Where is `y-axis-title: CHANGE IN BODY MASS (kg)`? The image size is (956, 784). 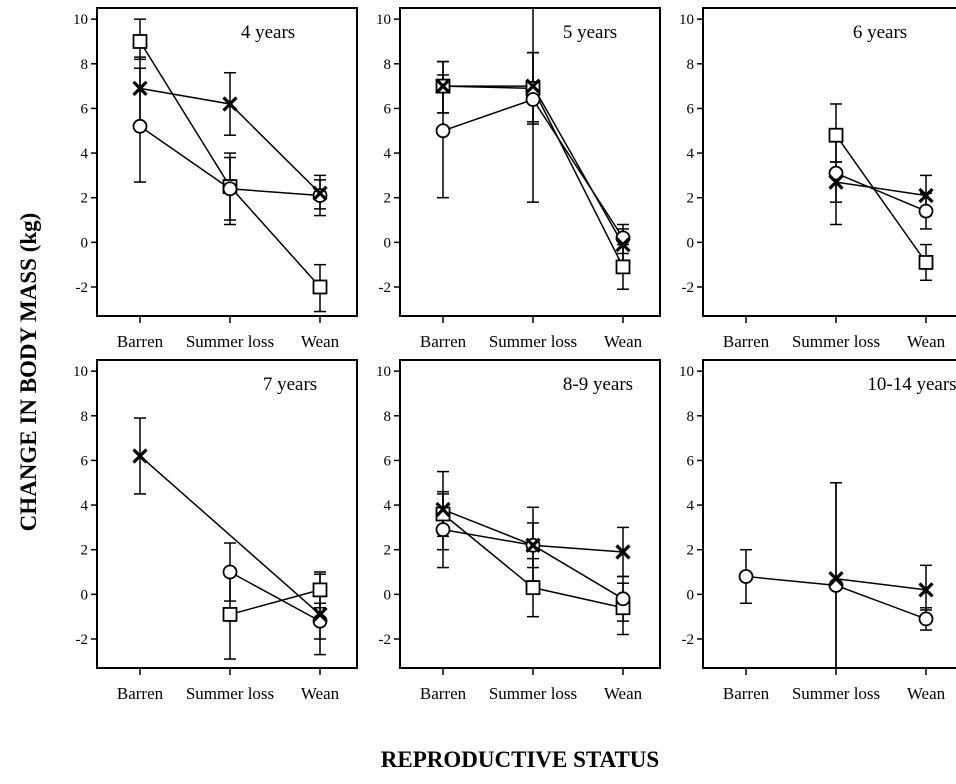 y-axis-title: CHANGE IN BODY MASS (kg) is located at coordinates (28, 372).